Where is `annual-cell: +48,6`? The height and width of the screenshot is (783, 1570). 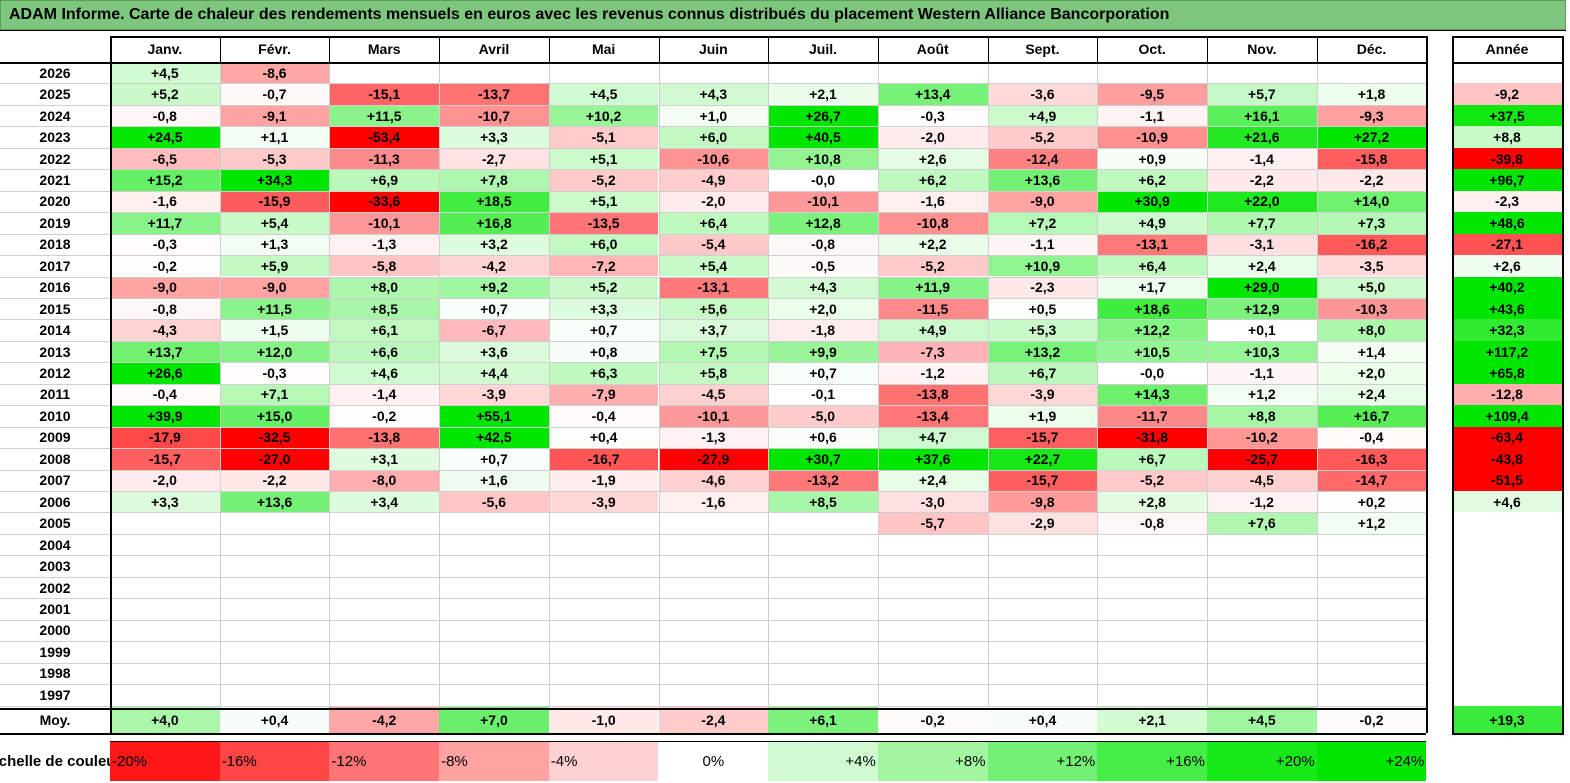 annual-cell: +48,6 is located at coordinates (1507, 223).